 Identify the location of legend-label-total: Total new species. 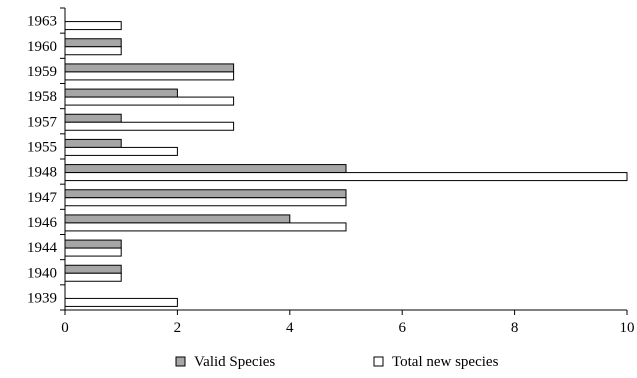
(445, 362).